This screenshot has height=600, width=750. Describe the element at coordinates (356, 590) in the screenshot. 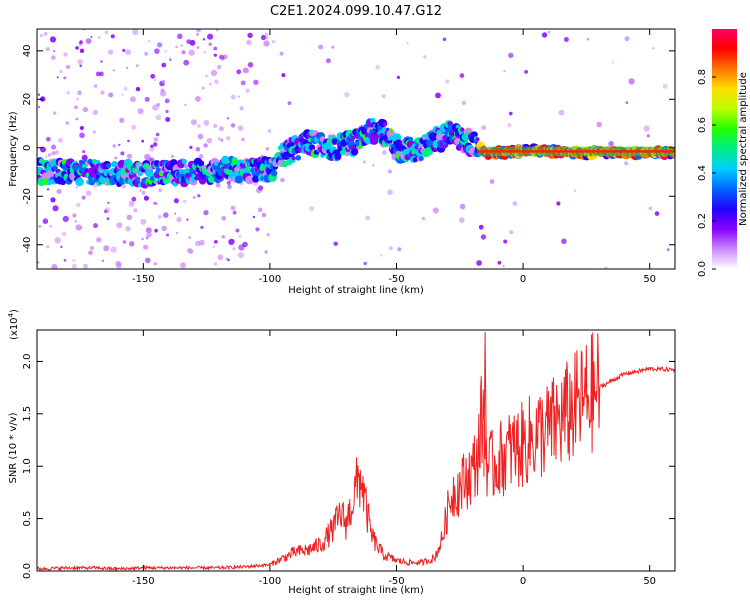

I see `bottom-x-axis-label: Height of straight line (km)` at that location.